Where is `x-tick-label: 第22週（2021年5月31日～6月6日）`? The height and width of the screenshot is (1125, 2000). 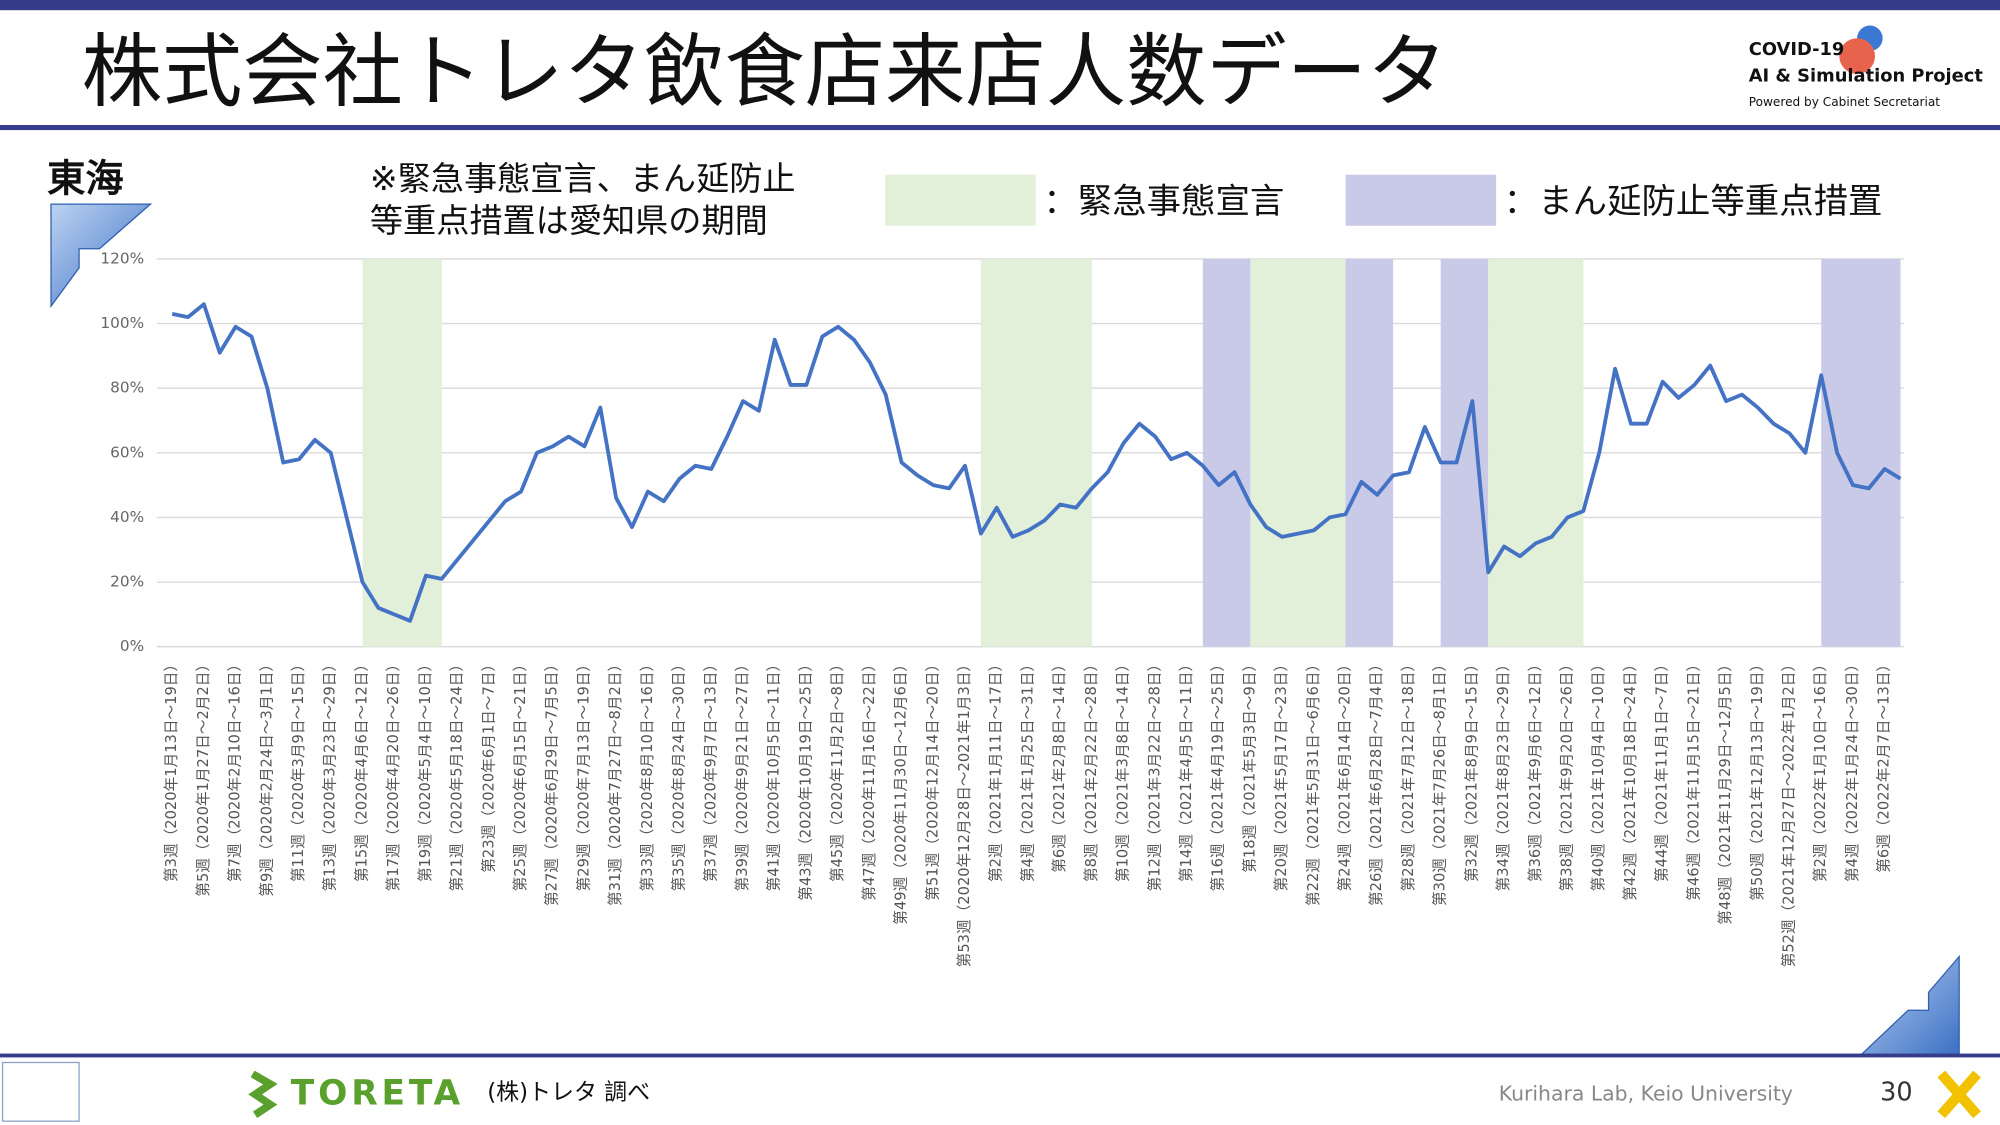
x-tick-label: 第22週（2021年5月31日～6月6日） is located at coordinates (1313, 781).